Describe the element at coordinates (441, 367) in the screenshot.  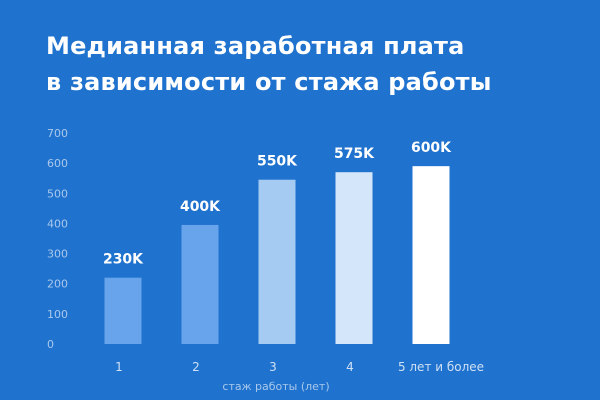
I see `x-tick-label: 5 лет и более` at that location.